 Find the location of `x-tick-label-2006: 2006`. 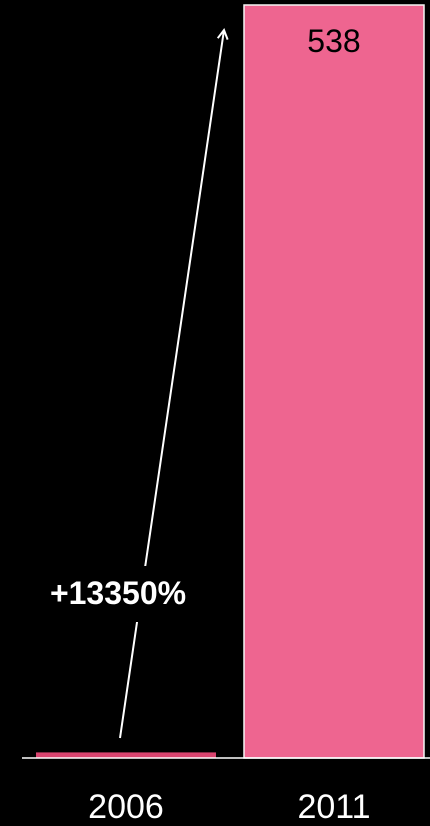

x-tick-label-2006: 2006 is located at coordinates (126, 807).